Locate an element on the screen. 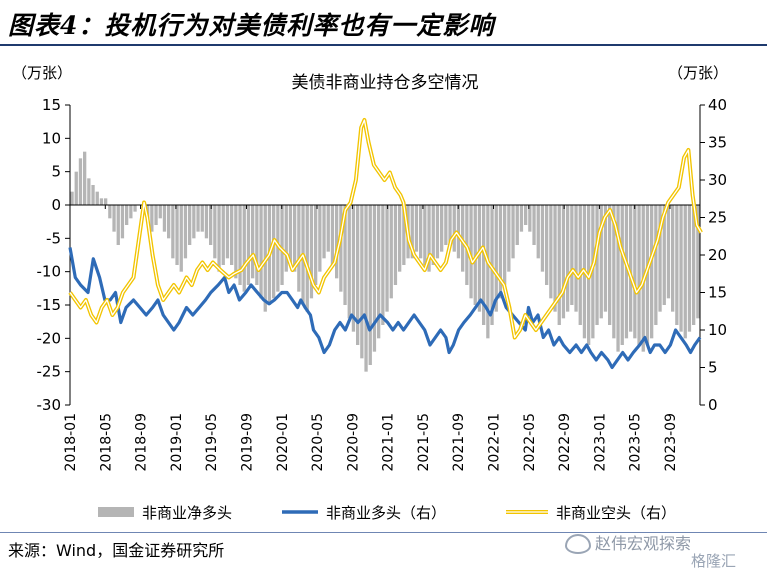  x-tick-label: 2020-09 is located at coordinates (353, 442).